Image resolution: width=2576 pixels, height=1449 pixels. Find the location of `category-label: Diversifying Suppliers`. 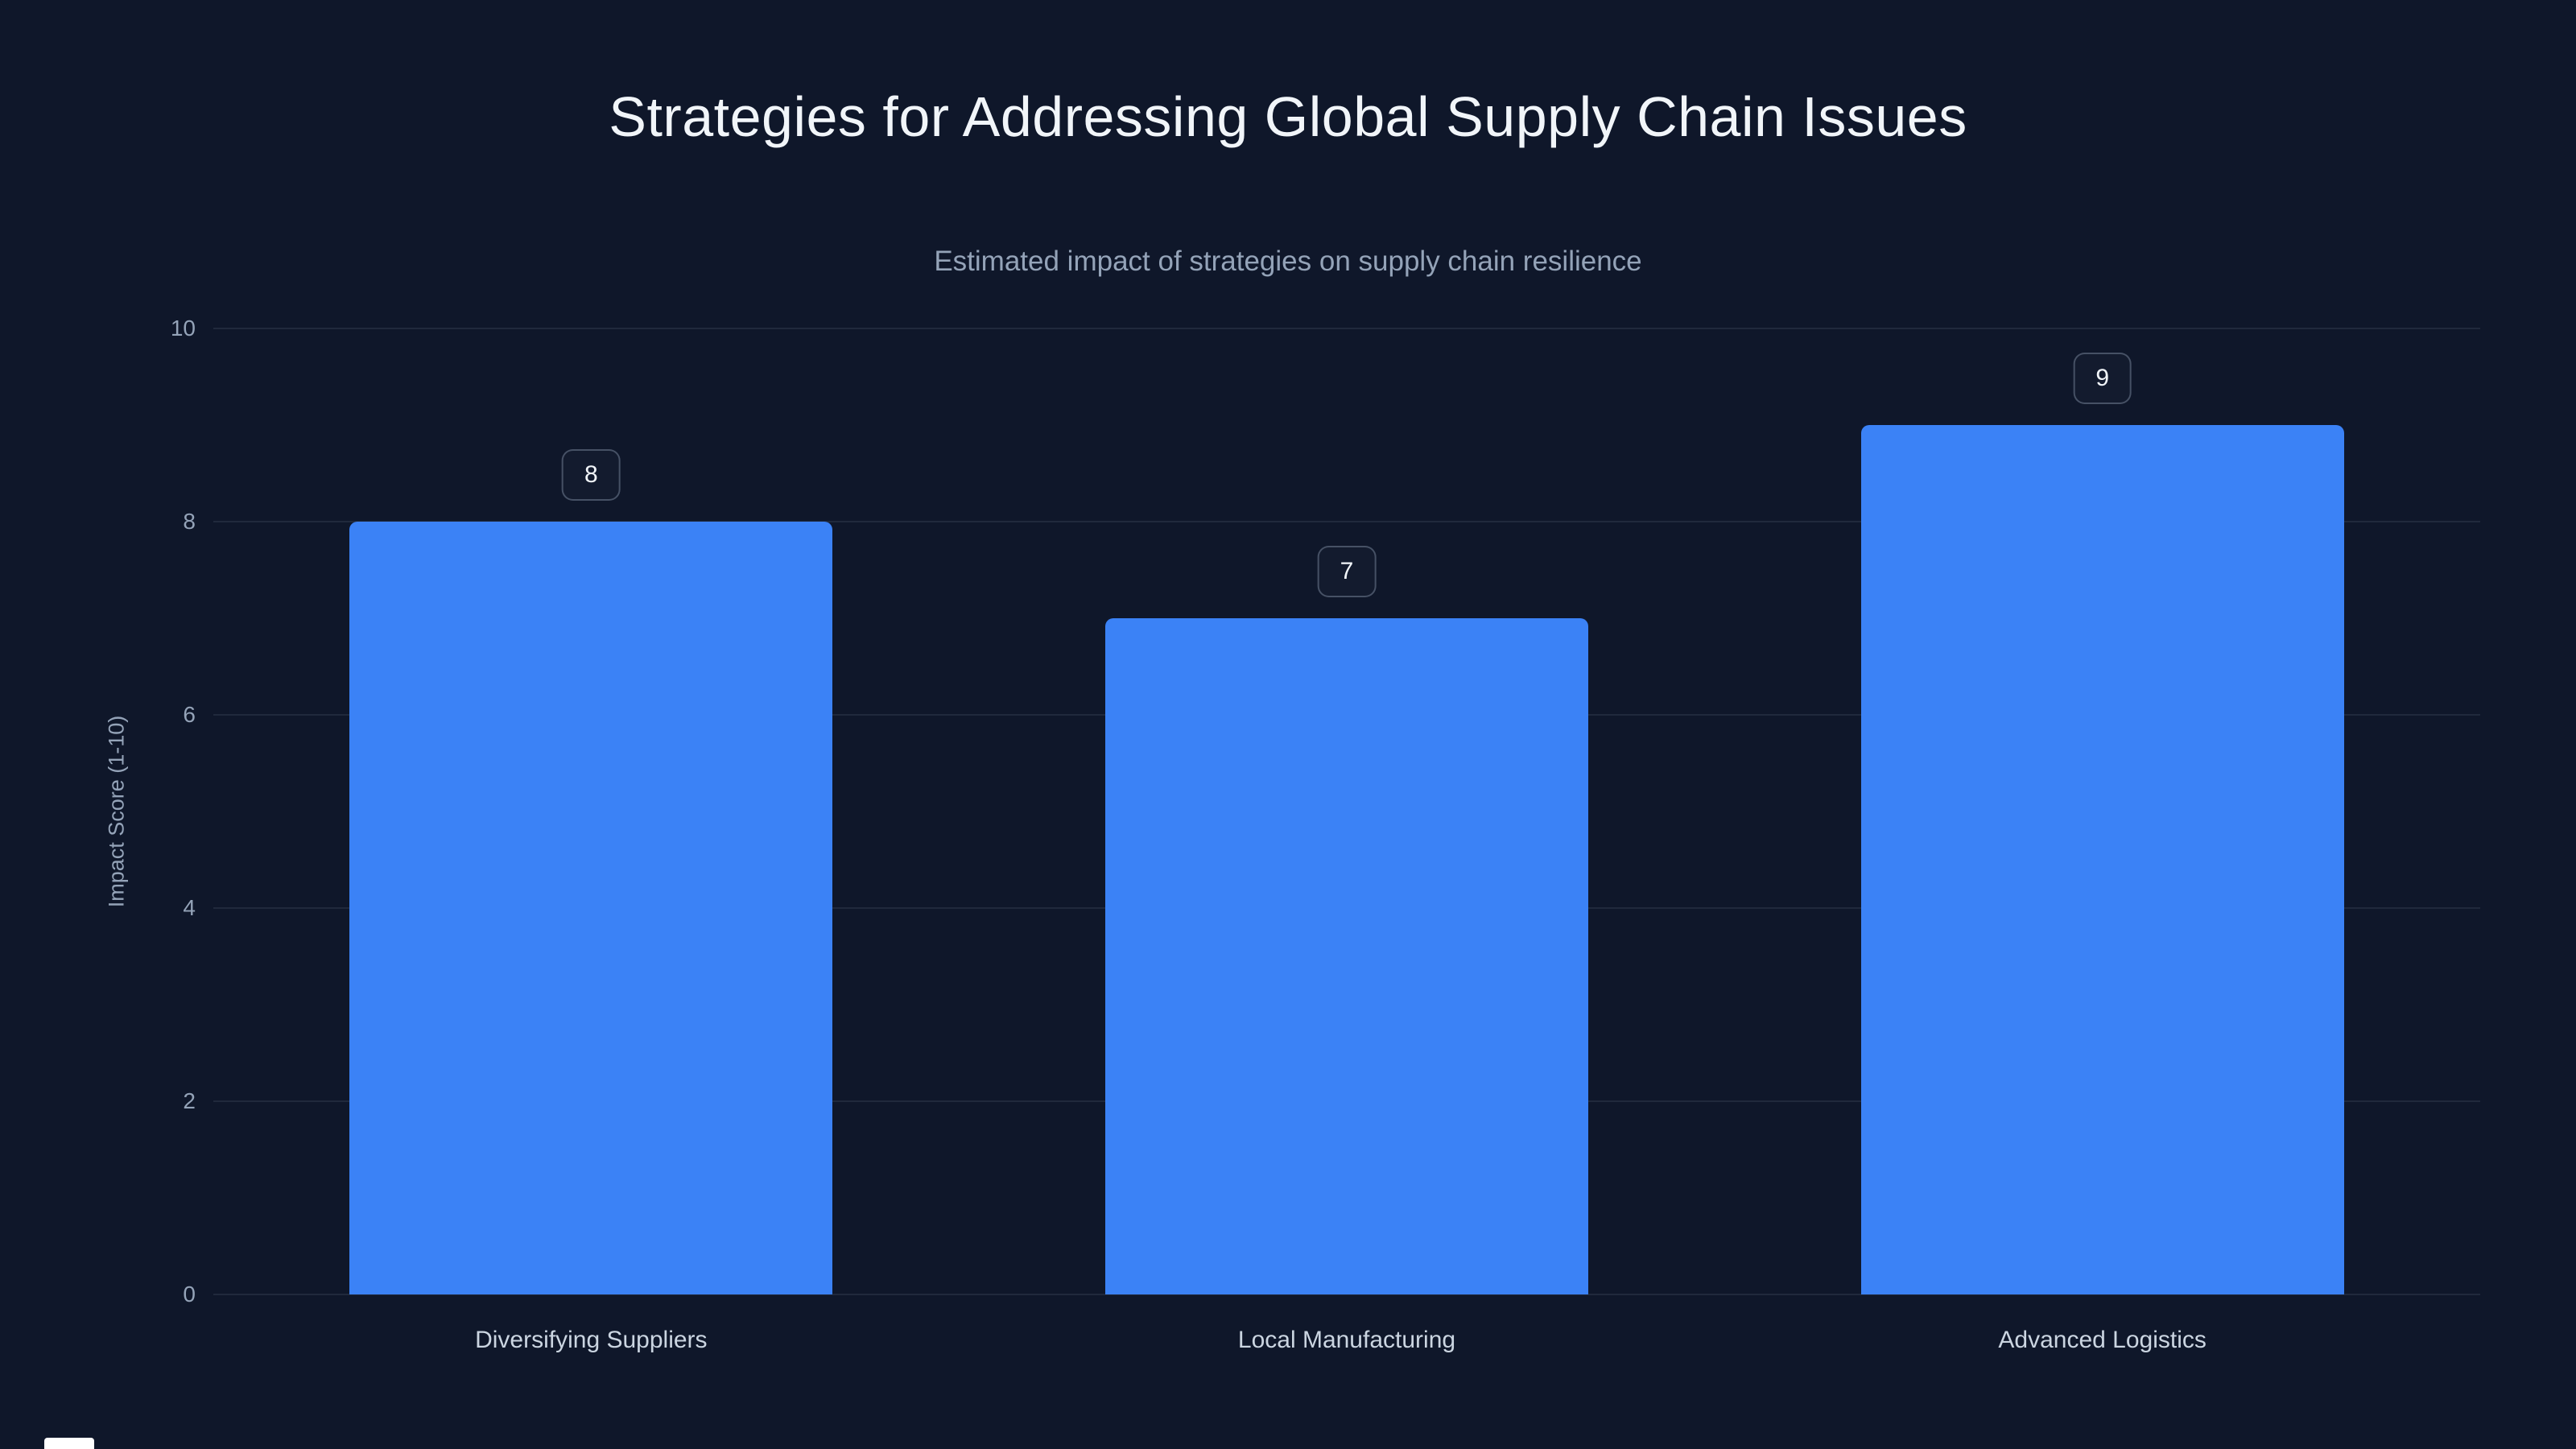

category-label: Diversifying Suppliers is located at coordinates (591, 1340).